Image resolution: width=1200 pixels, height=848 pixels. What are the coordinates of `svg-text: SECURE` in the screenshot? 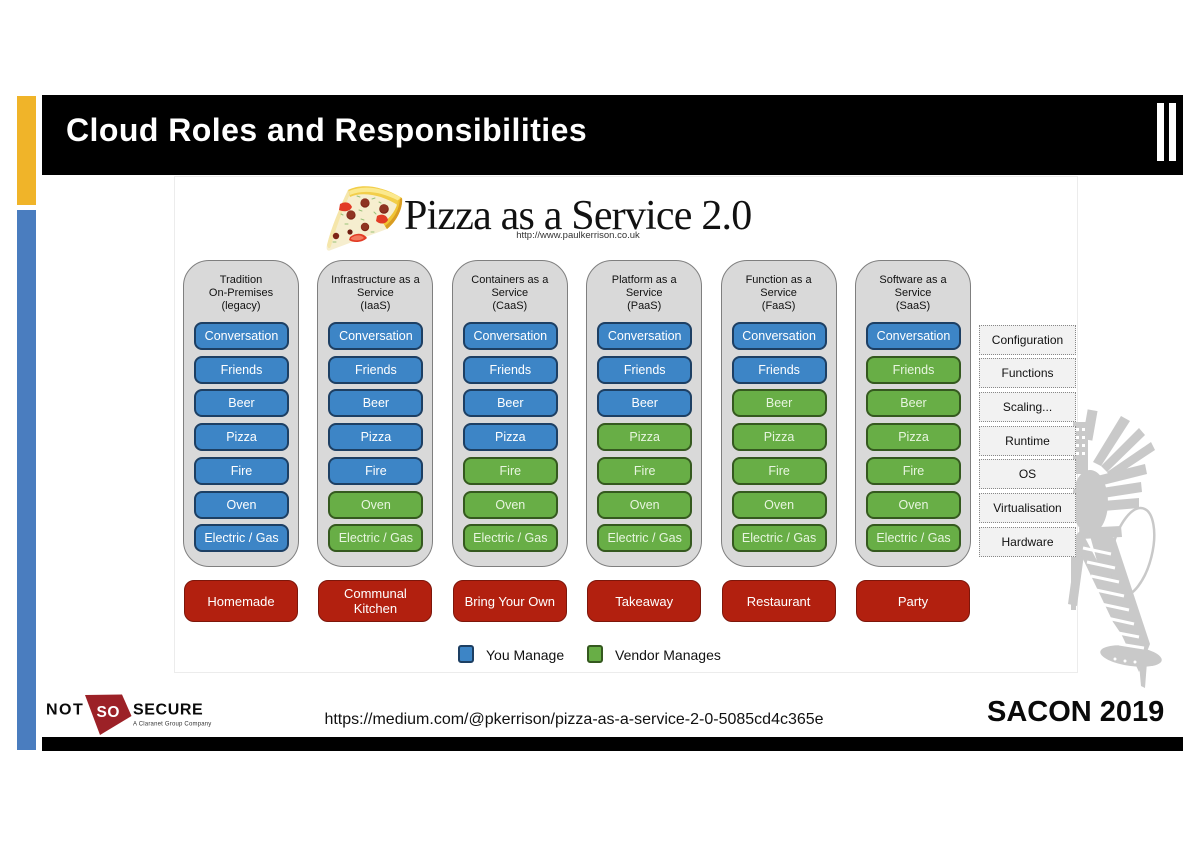 It's located at (168, 710).